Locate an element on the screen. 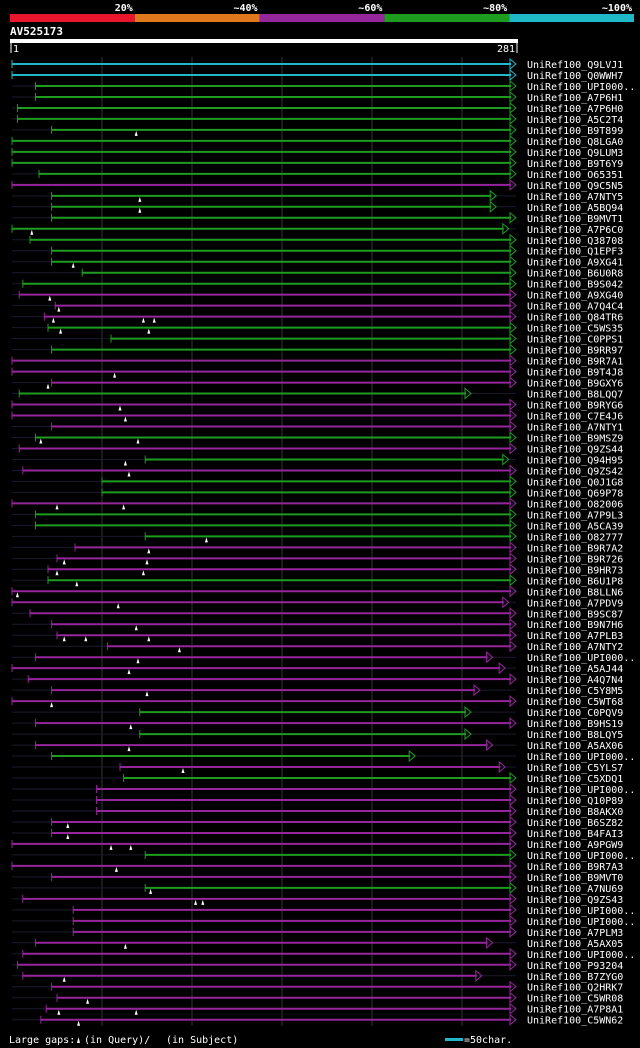 This screenshot has height=1048, width=640. hit-label: UniRef100_C5YLS7 is located at coordinates (575, 768).